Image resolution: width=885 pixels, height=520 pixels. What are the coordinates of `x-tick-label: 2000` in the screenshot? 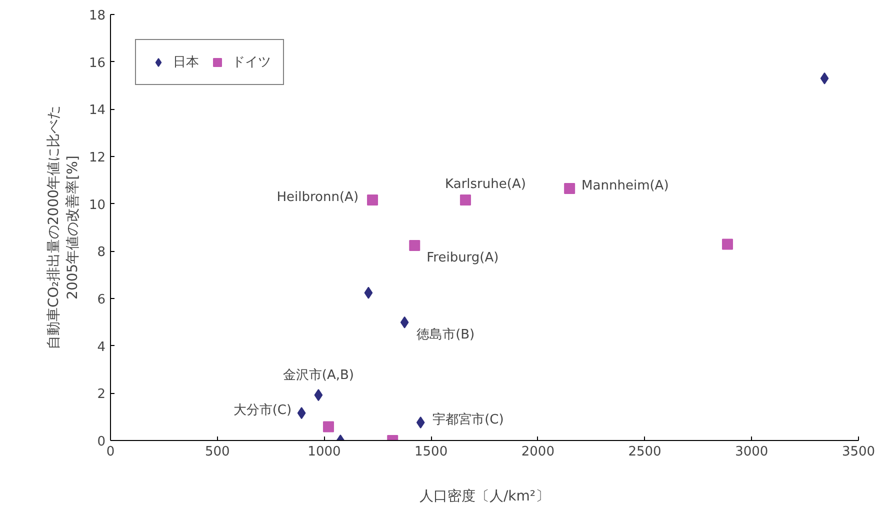 It's located at (537, 452).